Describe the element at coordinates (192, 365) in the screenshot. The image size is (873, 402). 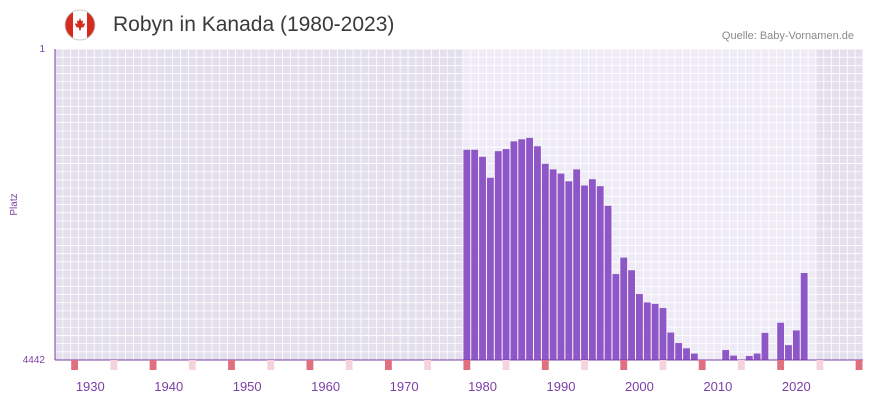
I see `half-decade-marker-1943` at that location.